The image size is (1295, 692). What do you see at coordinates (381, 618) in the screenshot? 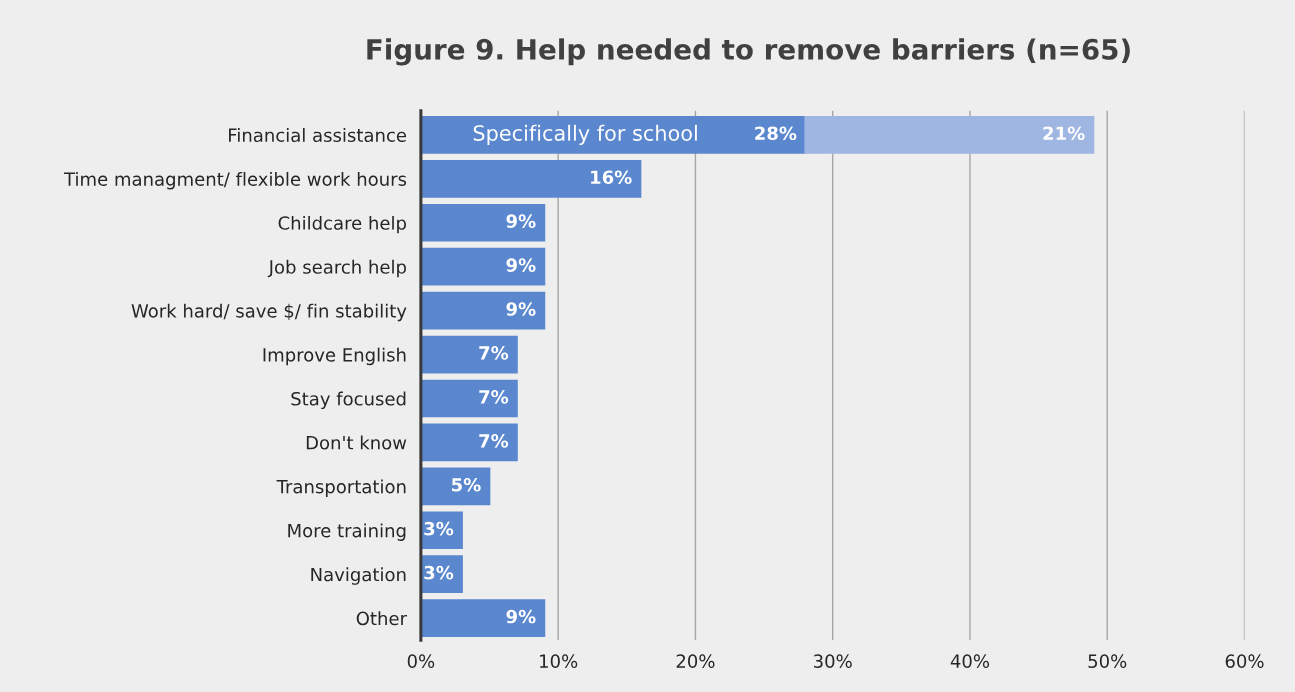
I see `y-tick-label: Other` at bounding box center [381, 618].